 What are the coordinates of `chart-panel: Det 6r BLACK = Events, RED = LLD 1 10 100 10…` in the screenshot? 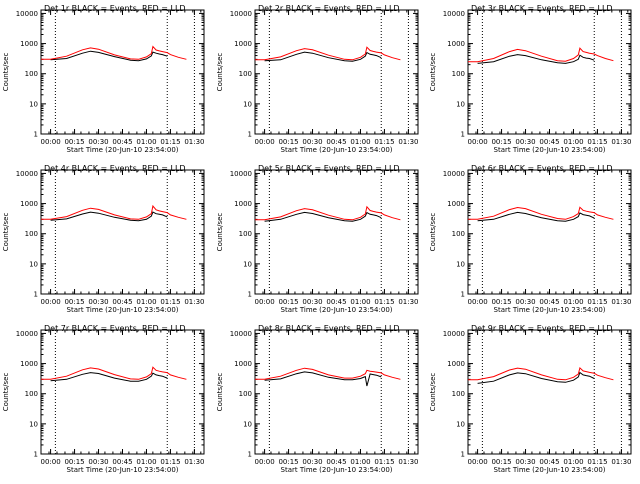 It's located at (530, 239).